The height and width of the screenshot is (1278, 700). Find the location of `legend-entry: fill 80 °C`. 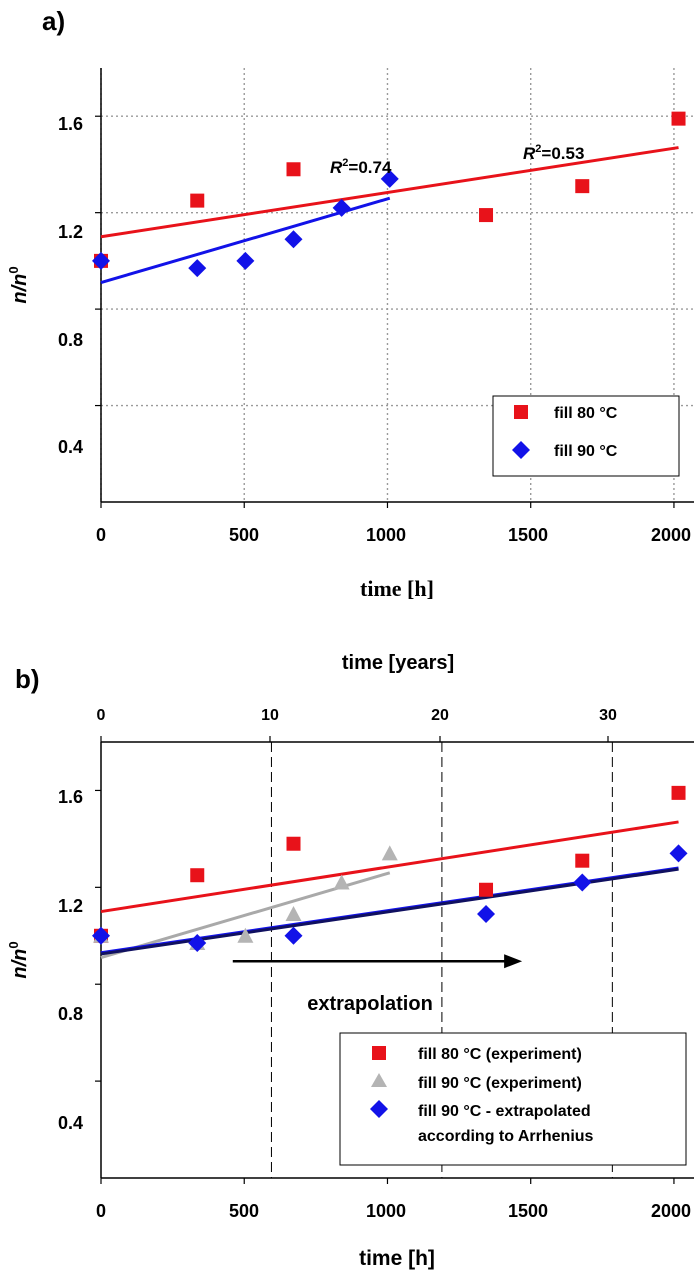

legend-entry: fill 80 °C is located at coordinates (586, 413).